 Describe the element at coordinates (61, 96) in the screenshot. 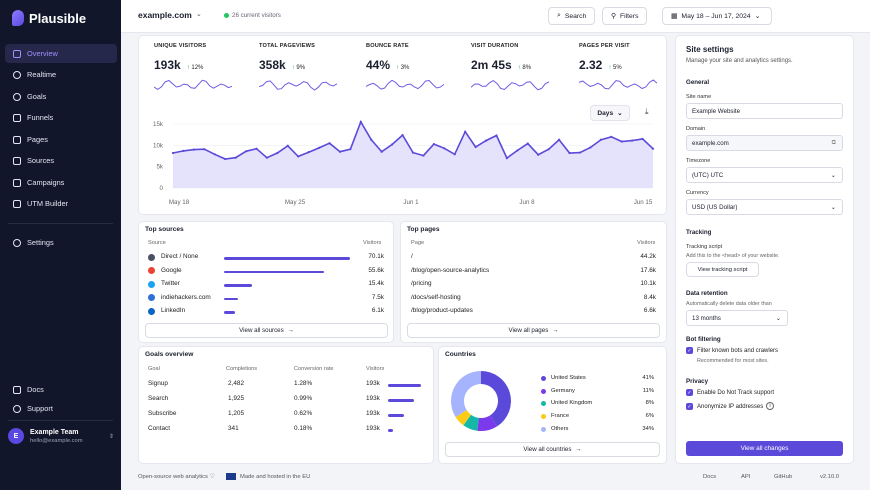

I see `sidebar-item-goals: Goals` at that location.